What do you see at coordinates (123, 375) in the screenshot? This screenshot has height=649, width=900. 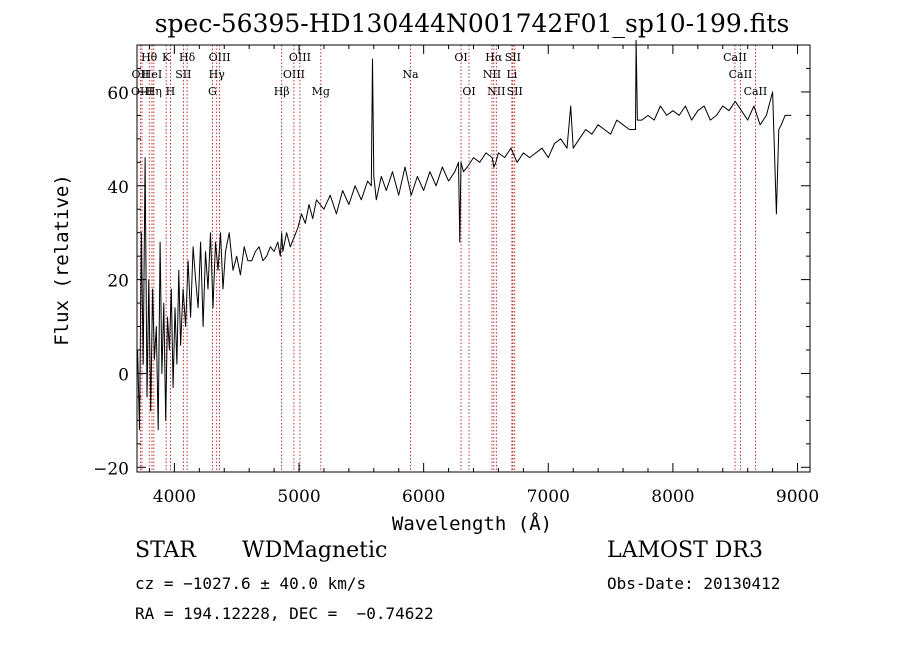 I see `y-tick-label-1: 0` at bounding box center [123, 375].